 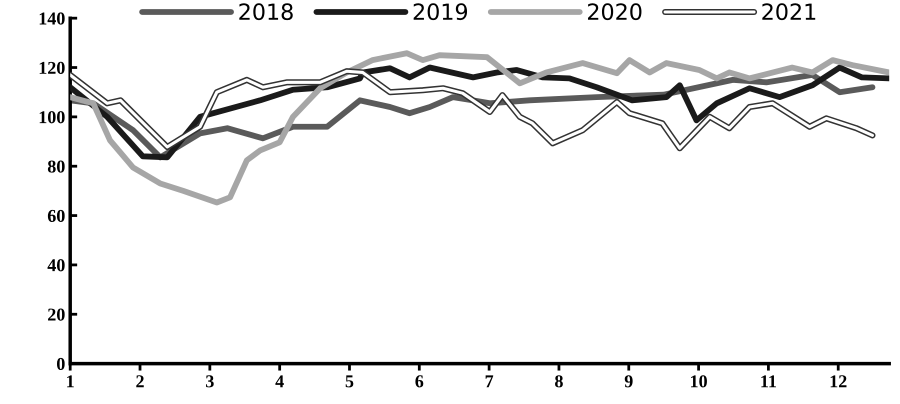 I want to click on y-tick-label: 120, so click(x=52, y=68).